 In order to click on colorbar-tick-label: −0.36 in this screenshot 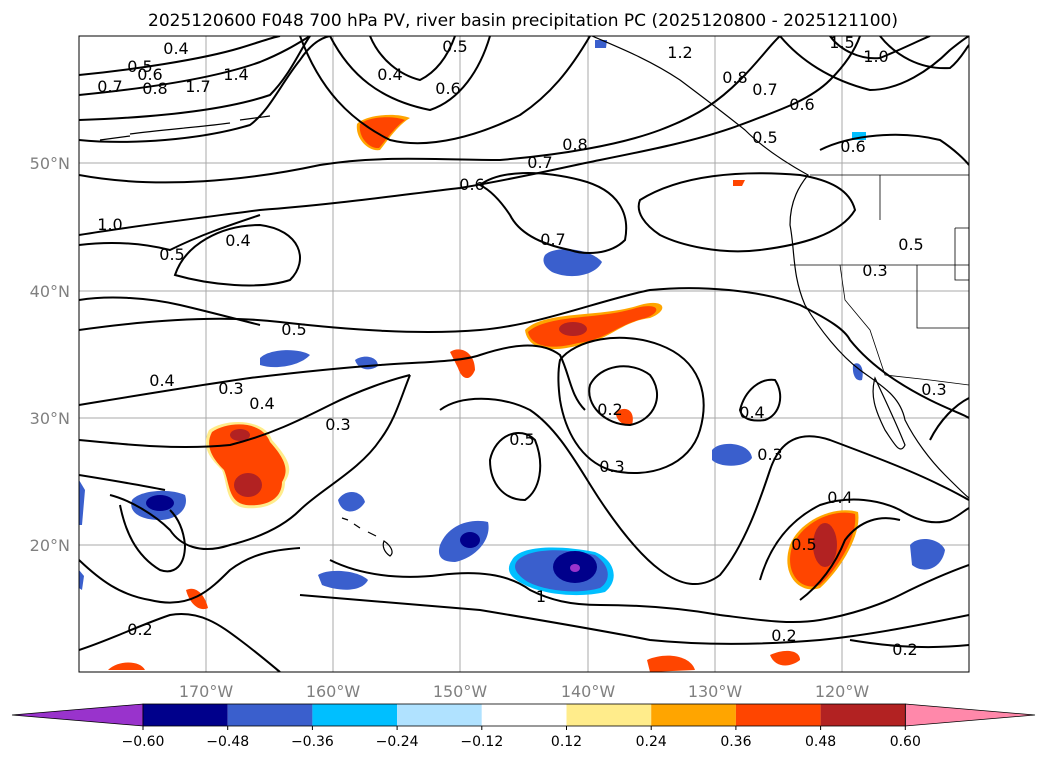, I will do `click(312, 742)`.